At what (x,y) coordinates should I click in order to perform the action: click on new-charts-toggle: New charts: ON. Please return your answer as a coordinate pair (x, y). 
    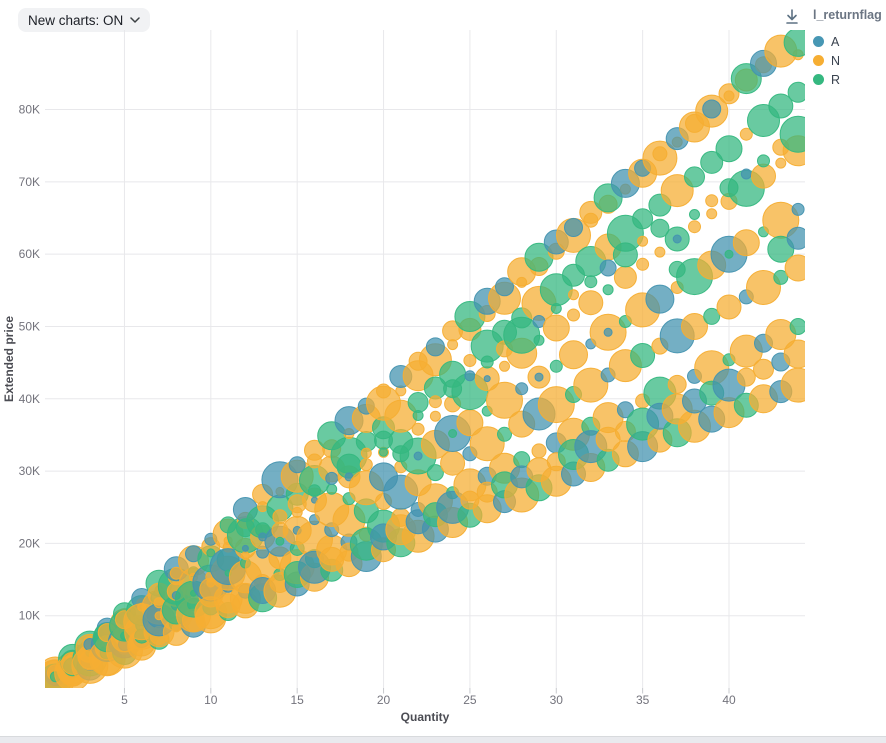
    Looking at the image, I should click on (84, 20).